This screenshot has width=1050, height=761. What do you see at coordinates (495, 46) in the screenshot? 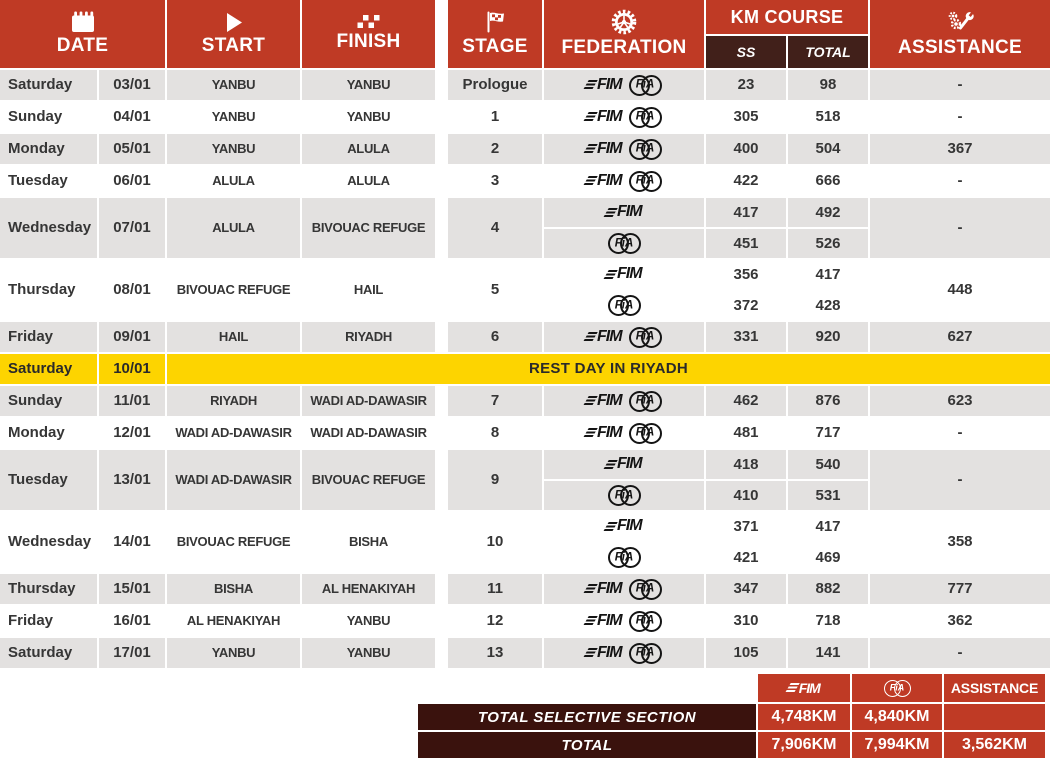
I see `header-stage-label: STAGE` at bounding box center [495, 46].